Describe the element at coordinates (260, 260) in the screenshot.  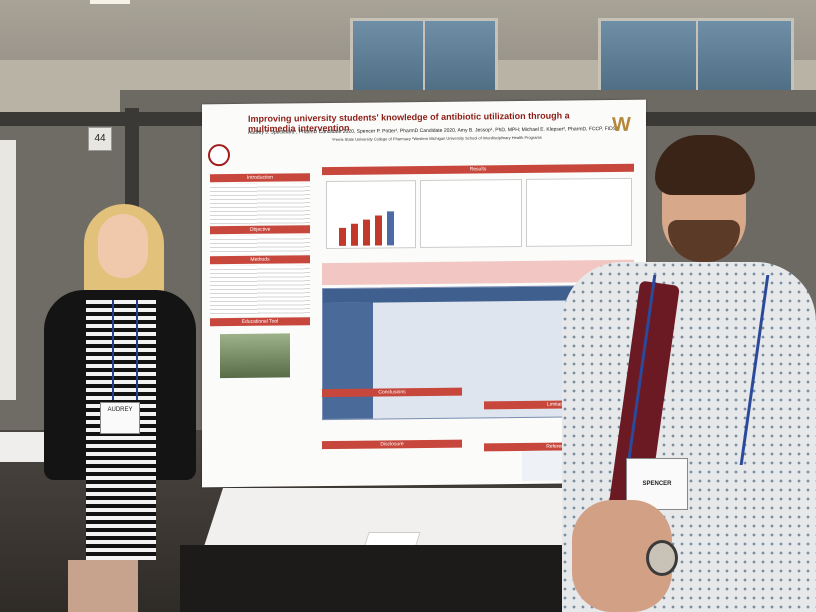
I see `section-methods: Methods` at that location.